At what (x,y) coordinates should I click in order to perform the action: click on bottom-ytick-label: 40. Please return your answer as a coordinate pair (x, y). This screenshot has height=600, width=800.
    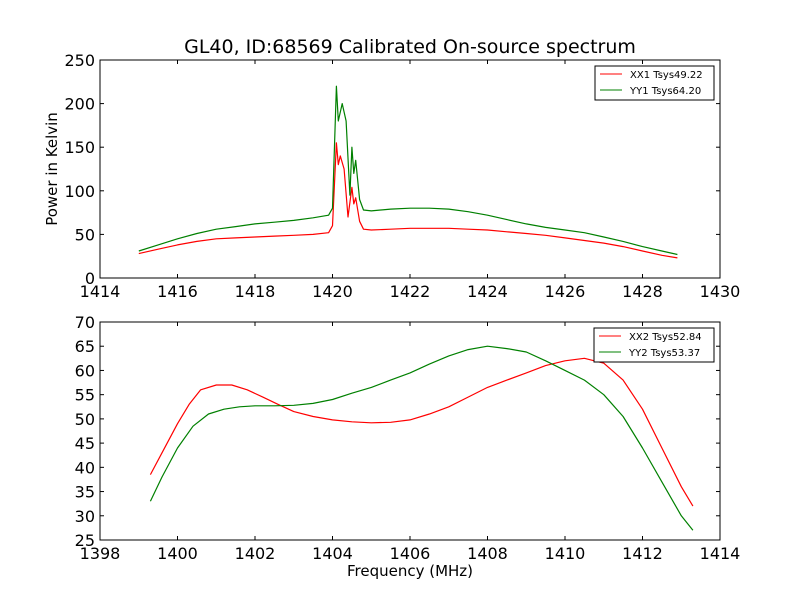
    Looking at the image, I should click on (85, 467).